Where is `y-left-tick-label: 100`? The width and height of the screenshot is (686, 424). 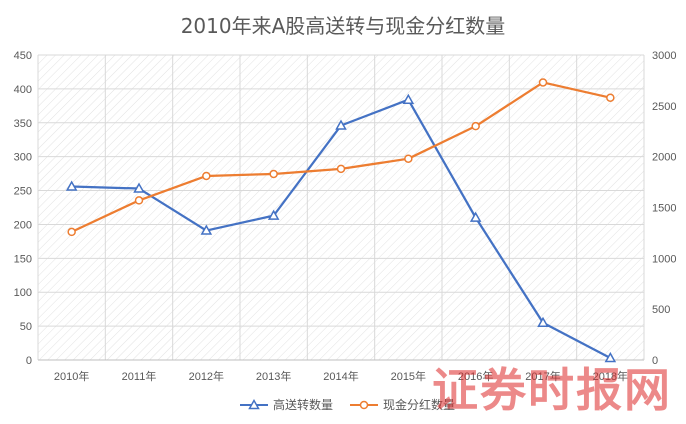 y-left-tick-label: 100 is located at coordinates (23, 293).